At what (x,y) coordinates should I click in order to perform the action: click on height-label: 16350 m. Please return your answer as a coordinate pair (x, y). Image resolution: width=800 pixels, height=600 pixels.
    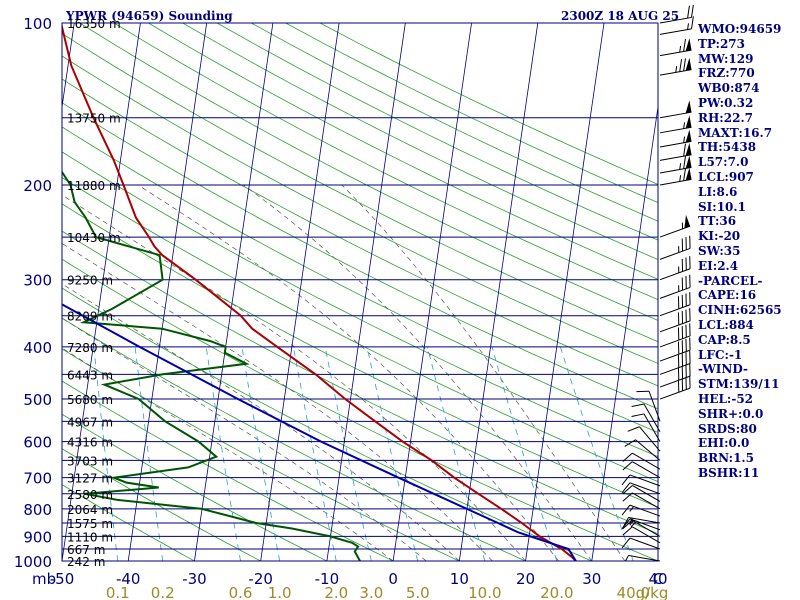
    Looking at the image, I should click on (94, 24).